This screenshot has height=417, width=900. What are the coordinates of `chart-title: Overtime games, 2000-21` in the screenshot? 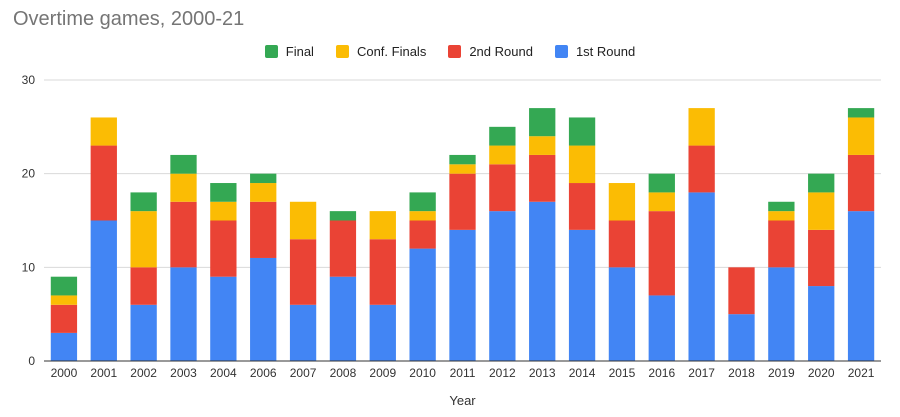 It's located at (129, 19).